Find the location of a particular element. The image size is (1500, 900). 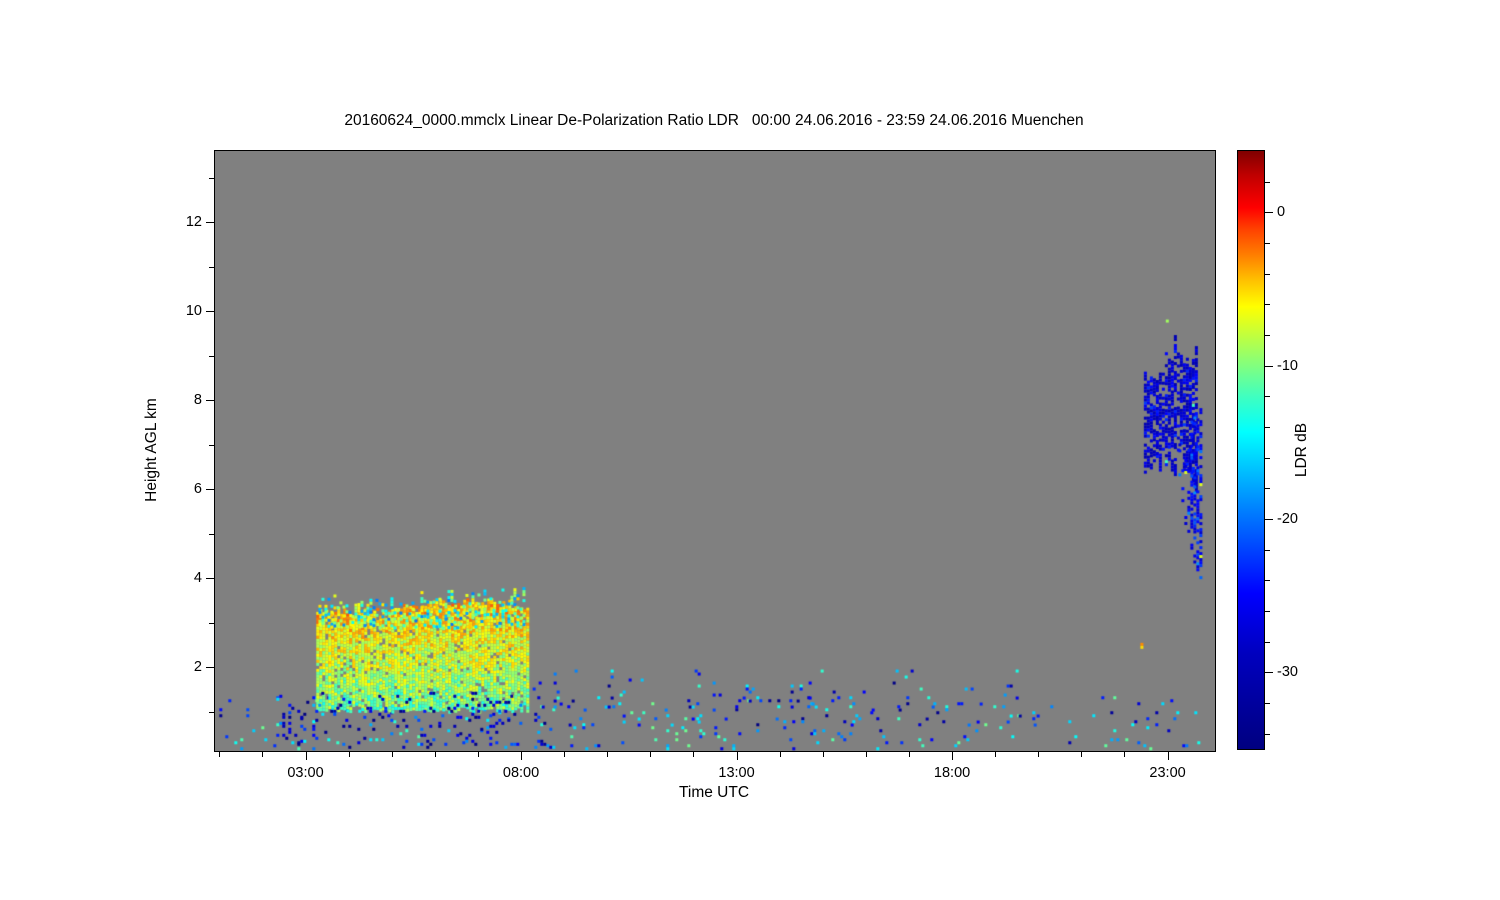

x-tick-label: 08:00 is located at coordinates (521, 773).